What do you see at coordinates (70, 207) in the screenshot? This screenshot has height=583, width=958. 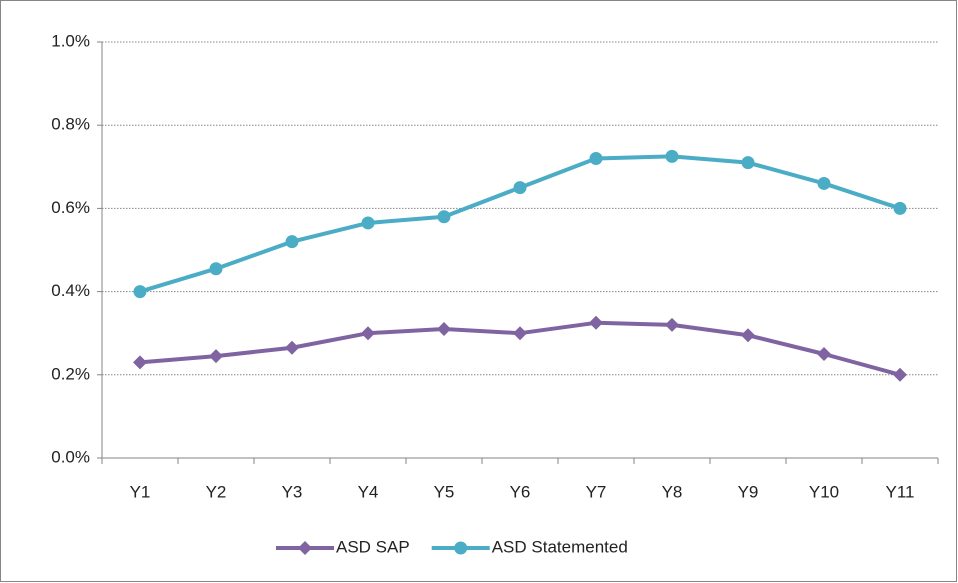 I see `y-tick-label: 0.6%` at bounding box center [70, 207].